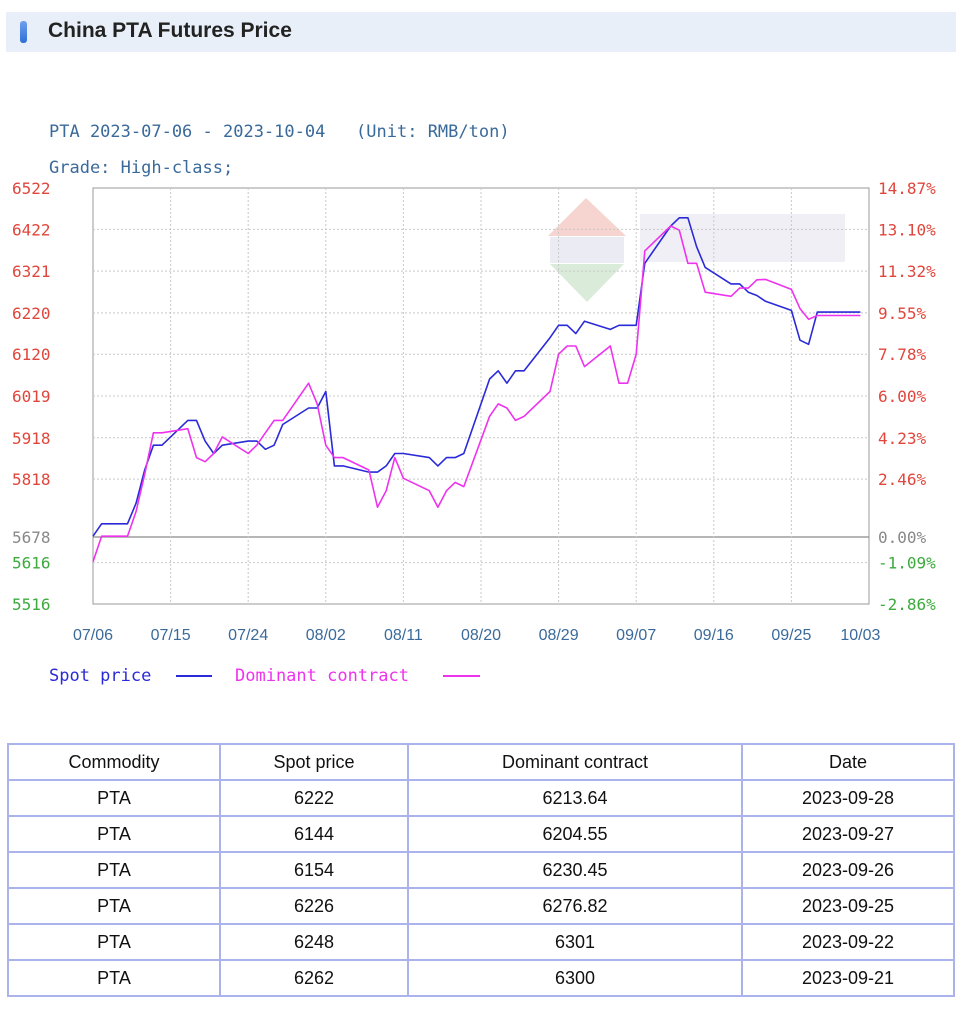  What do you see at coordinates (314, 798) in the screenshot?
I see `cell-spot-price: 6222` at bounding box center [314, 798].